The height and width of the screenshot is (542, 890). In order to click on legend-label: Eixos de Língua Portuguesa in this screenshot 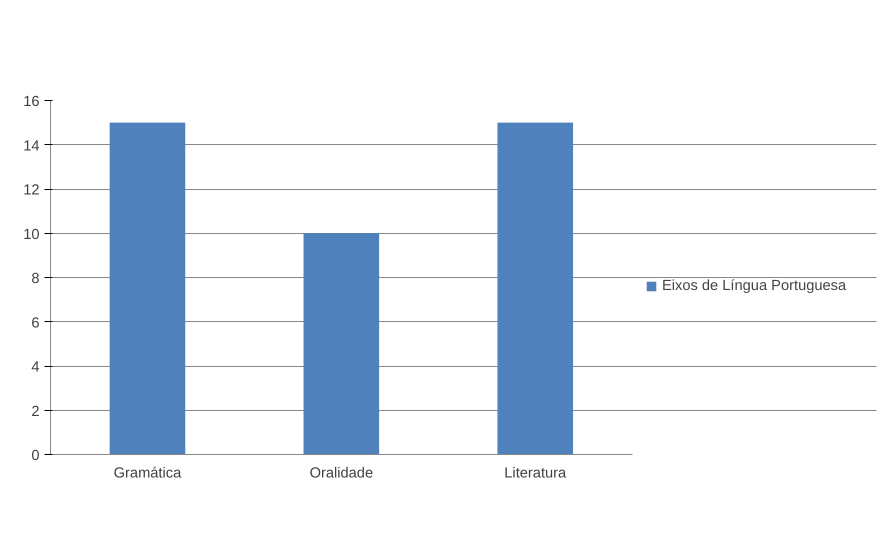, I will do `click(754, 286)`.